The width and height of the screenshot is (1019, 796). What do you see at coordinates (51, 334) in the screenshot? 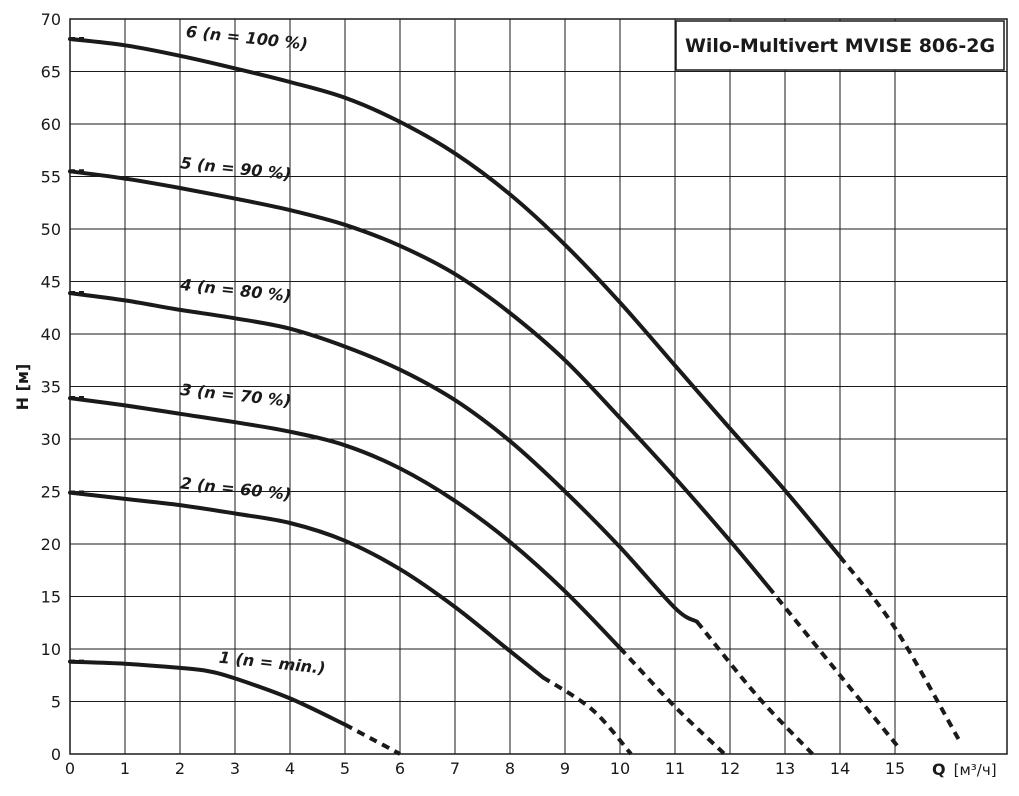
I see `y-tick-label: 40` at bounding box center [51, 334].